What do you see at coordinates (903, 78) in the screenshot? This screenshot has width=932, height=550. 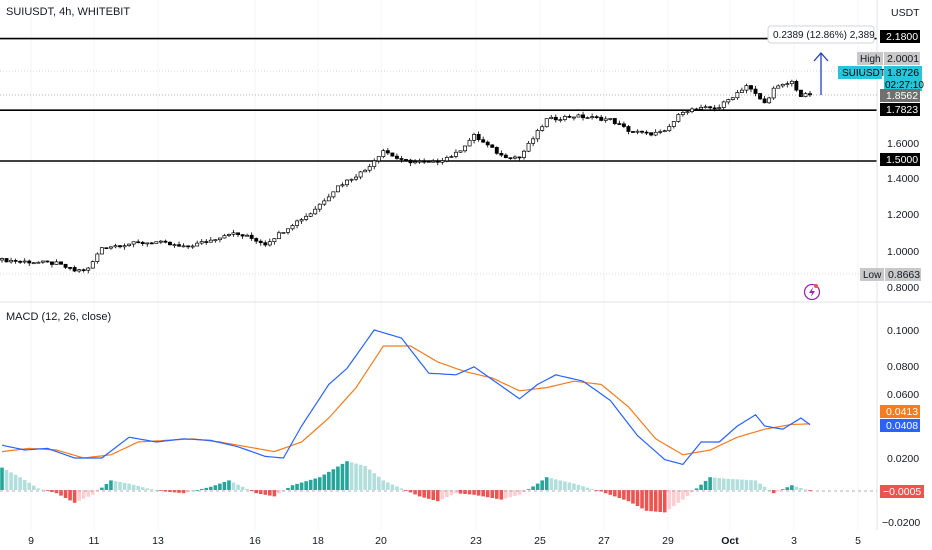 I see `last-price-badge` at bounding box center [903, 78].